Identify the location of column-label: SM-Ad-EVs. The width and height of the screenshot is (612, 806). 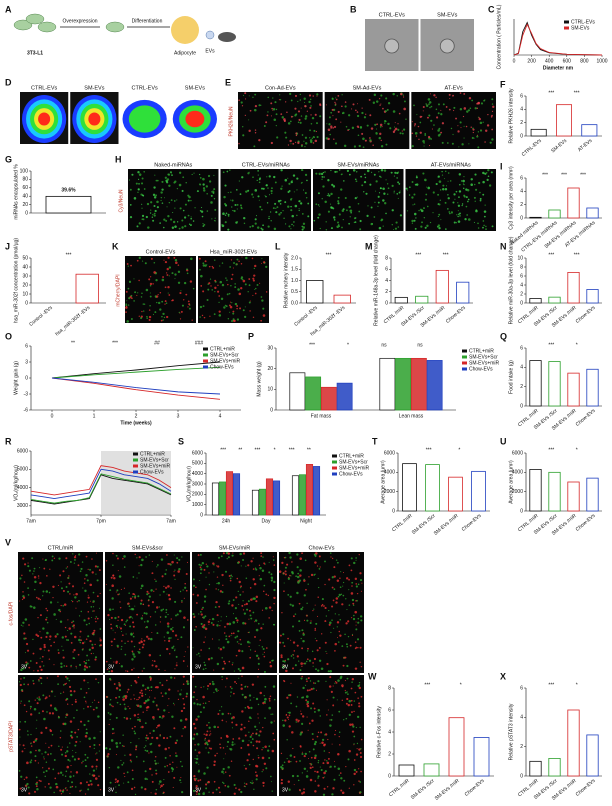
(367, 88).